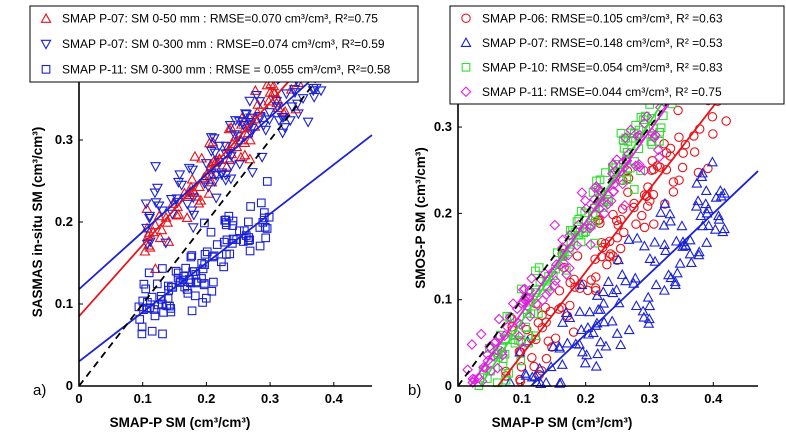 This screenshot has width=786, height=434. What do you see at coordinates (713, 398) in the screenshot?
I see `x-tick-label: 0.4` at bounding box center [713, 398].